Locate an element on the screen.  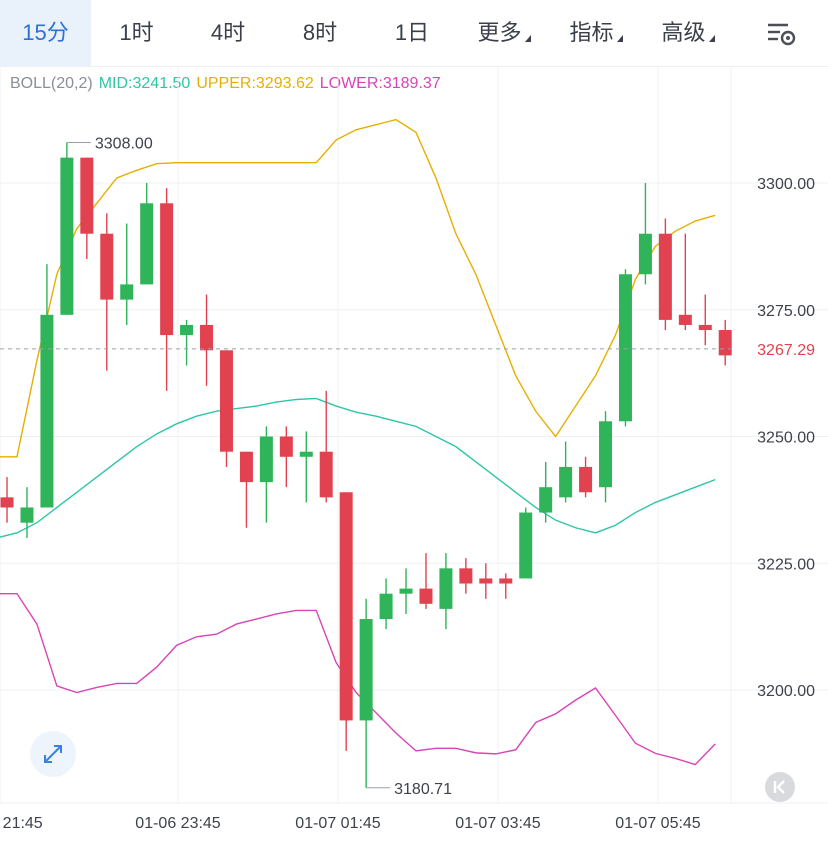
x-tick-label: 01-07 03:45 is located at coordinates (498, 823).